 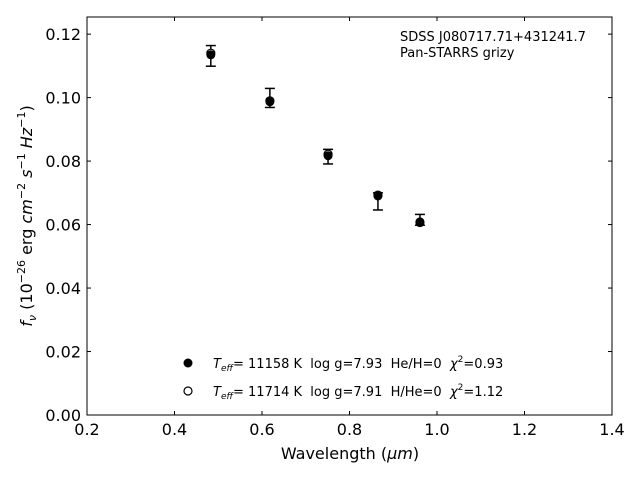 I want to click on legend-marker-open, so click(x=188, y=391).